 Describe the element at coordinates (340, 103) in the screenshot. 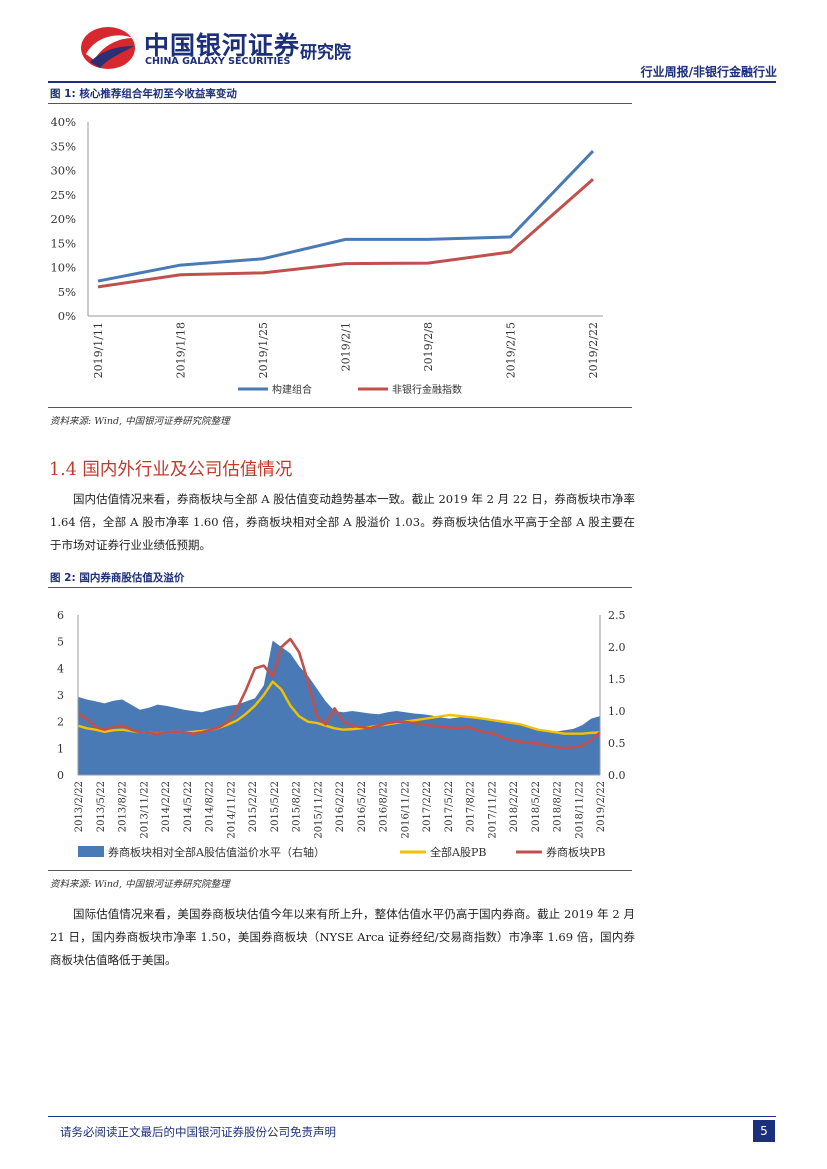

I see `figure1-top-rule` at that location.